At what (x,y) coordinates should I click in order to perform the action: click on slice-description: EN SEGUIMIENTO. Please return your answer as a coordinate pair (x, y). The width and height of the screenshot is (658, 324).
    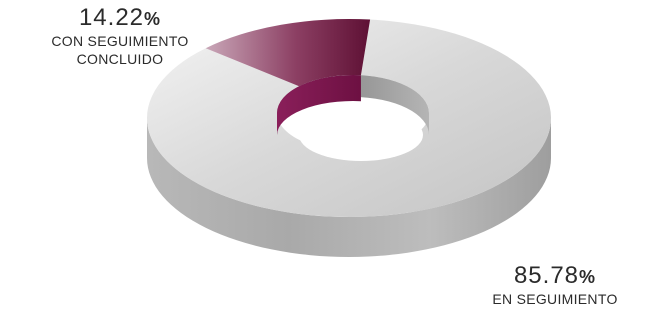
    Looking at the image, I should click on (555, 299).